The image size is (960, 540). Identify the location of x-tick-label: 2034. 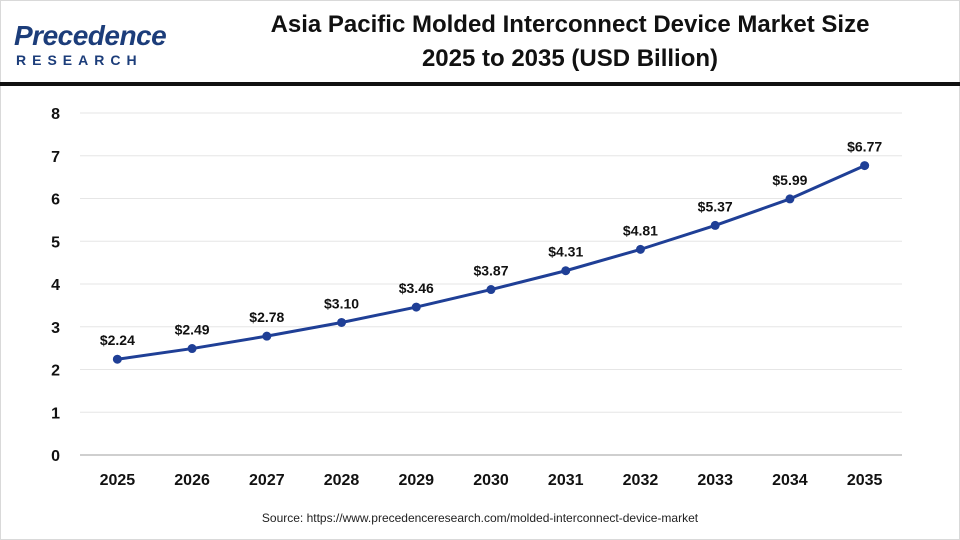
(790, 480).